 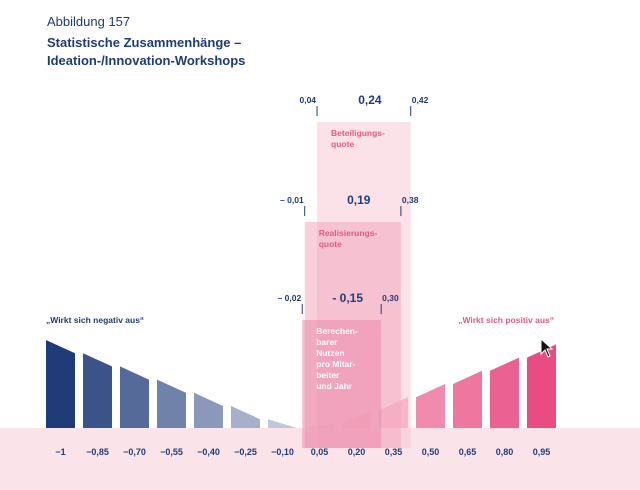 What do you see at coordinates (320, 452) in the screenshot?
I see `x-tick-label: 0,05` at bounding box center [320, 452].